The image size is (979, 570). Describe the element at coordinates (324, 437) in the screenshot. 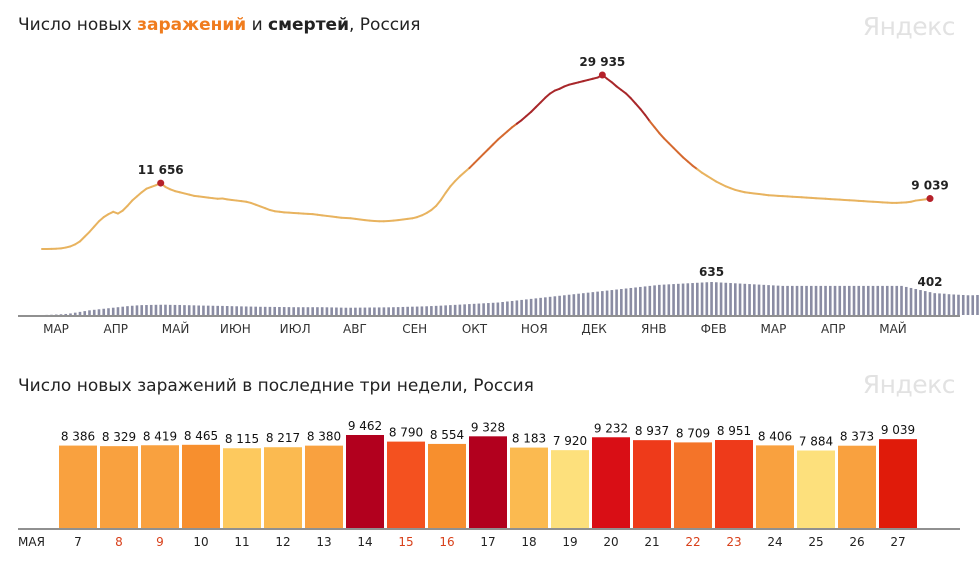

I see `bar-value-label: 8 380` at that location.